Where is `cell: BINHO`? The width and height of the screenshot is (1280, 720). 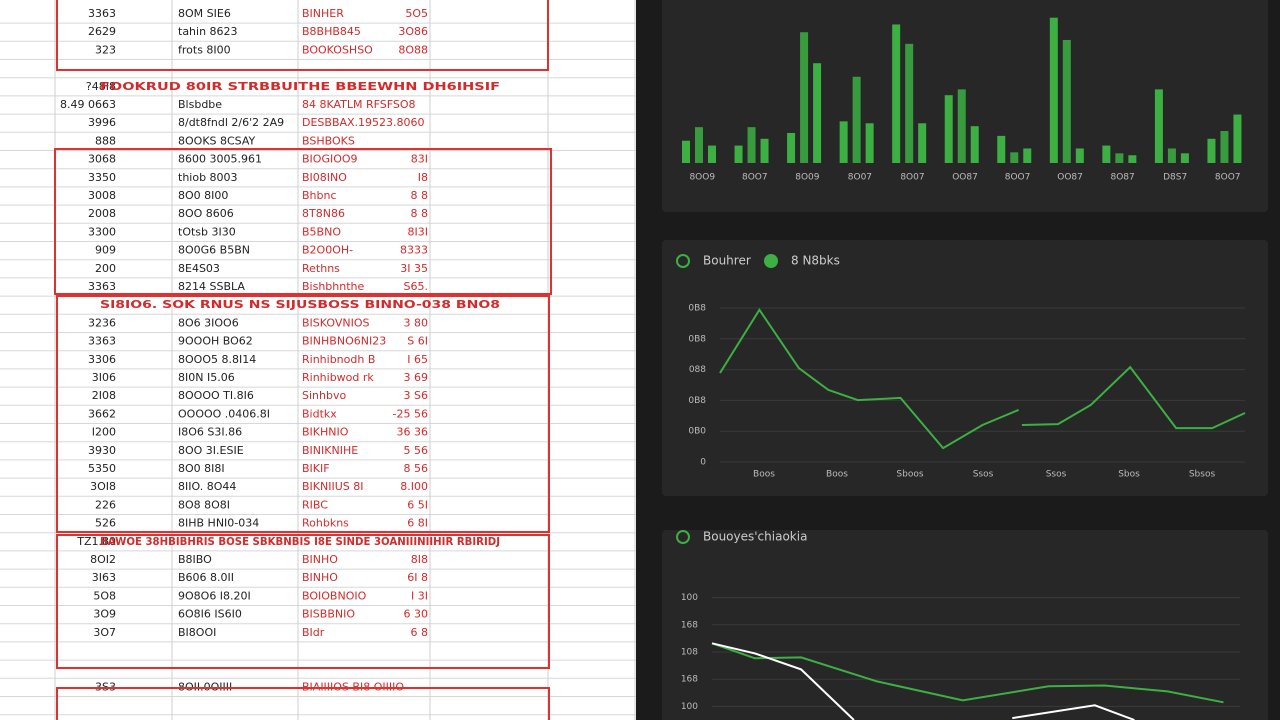 cell: BINHO is located at coordinates (320, 577).